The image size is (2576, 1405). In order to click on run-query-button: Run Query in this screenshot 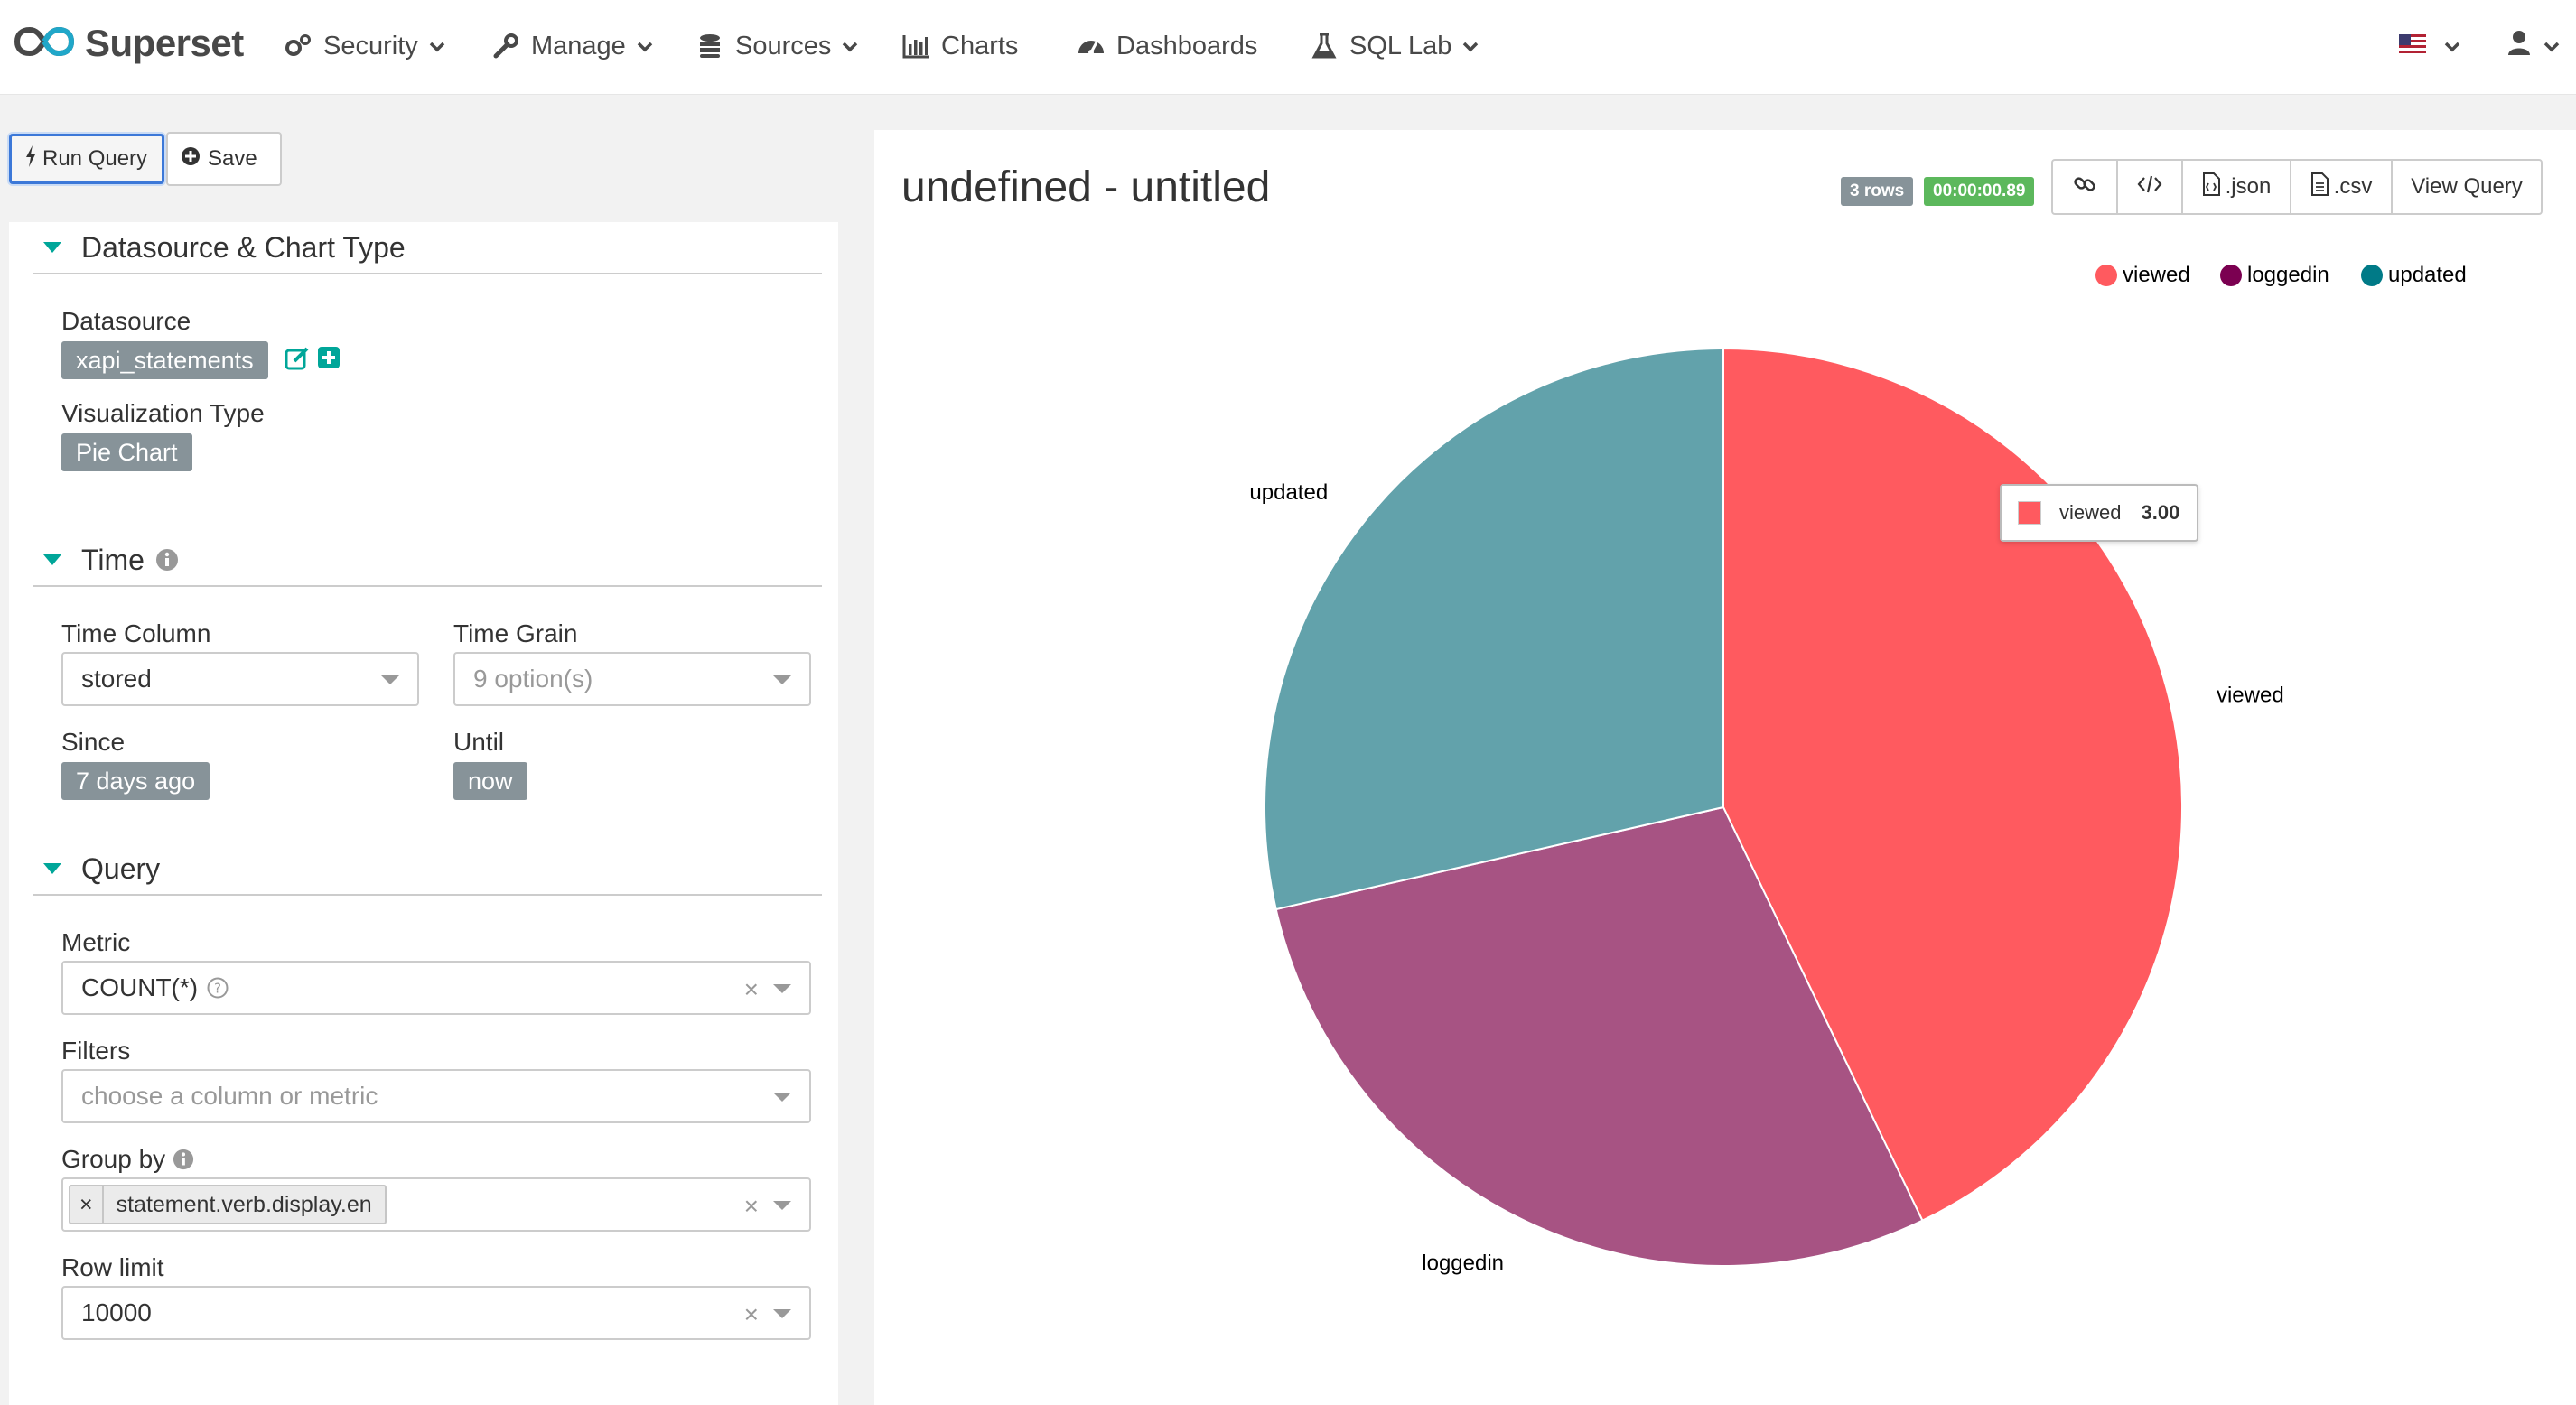, I will do `click(86, 159)`.